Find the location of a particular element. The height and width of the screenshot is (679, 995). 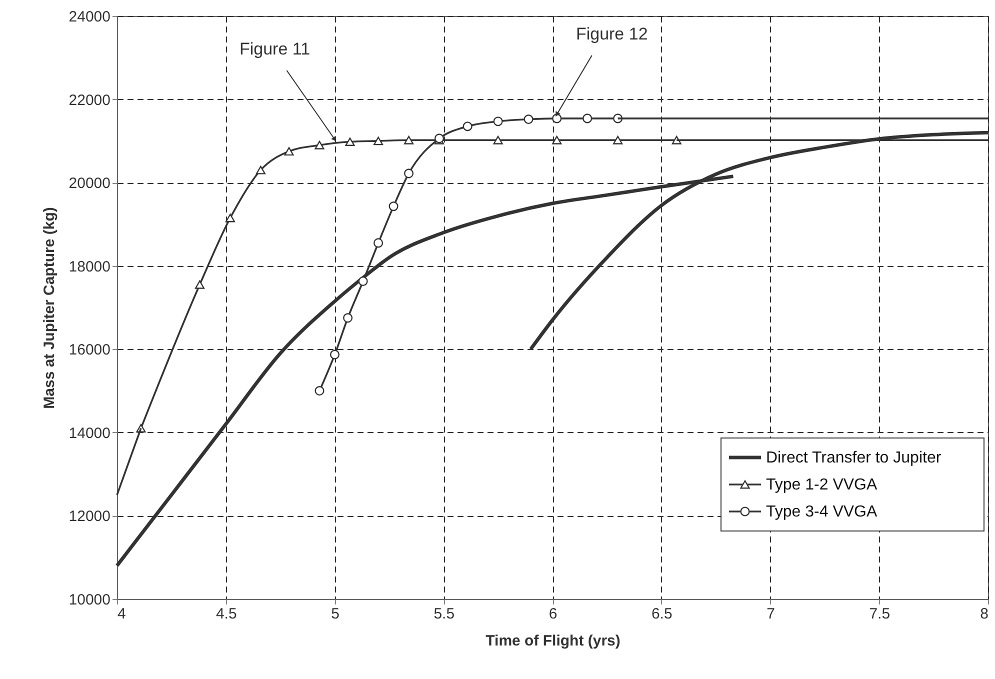

x-tick-label: 4 is located at coordinates (122, 614).